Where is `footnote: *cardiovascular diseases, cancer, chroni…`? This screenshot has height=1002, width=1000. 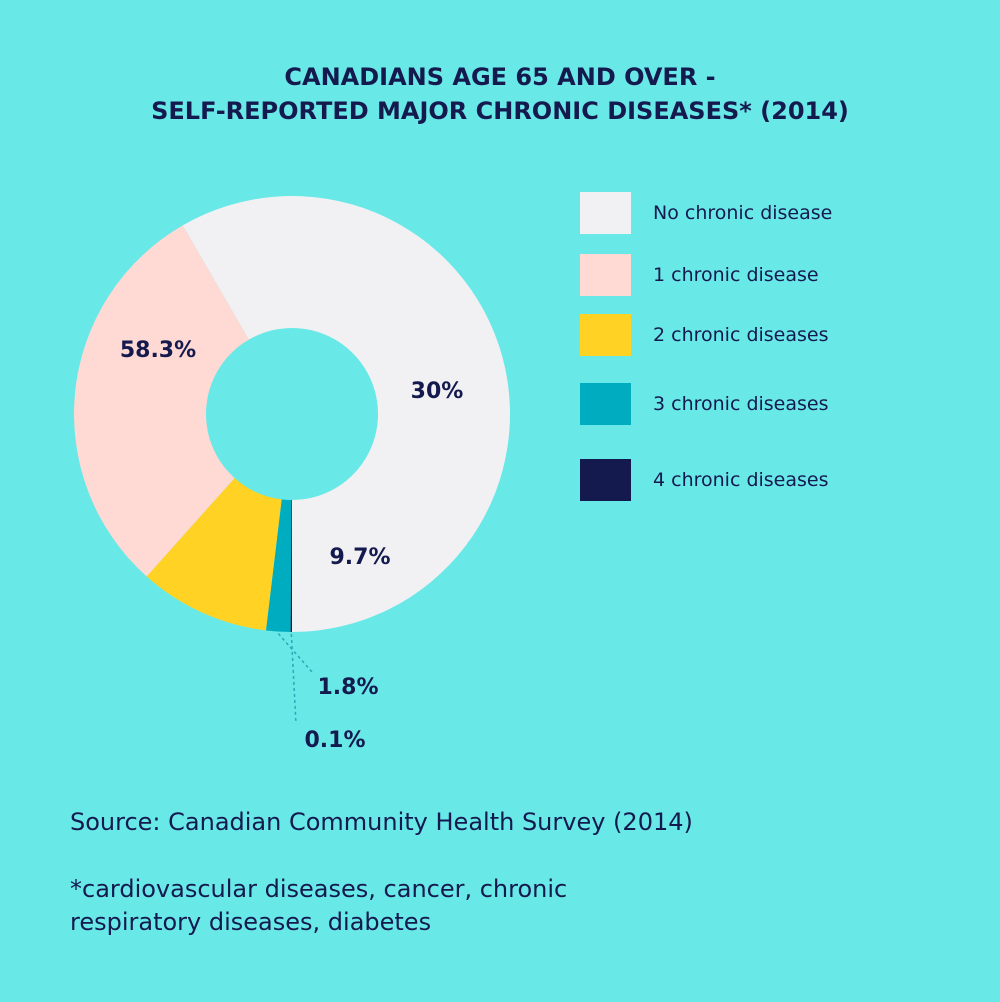
footnote: *cardiovascular diseases, cancer, chroni… is located at coordinates (420, 906).